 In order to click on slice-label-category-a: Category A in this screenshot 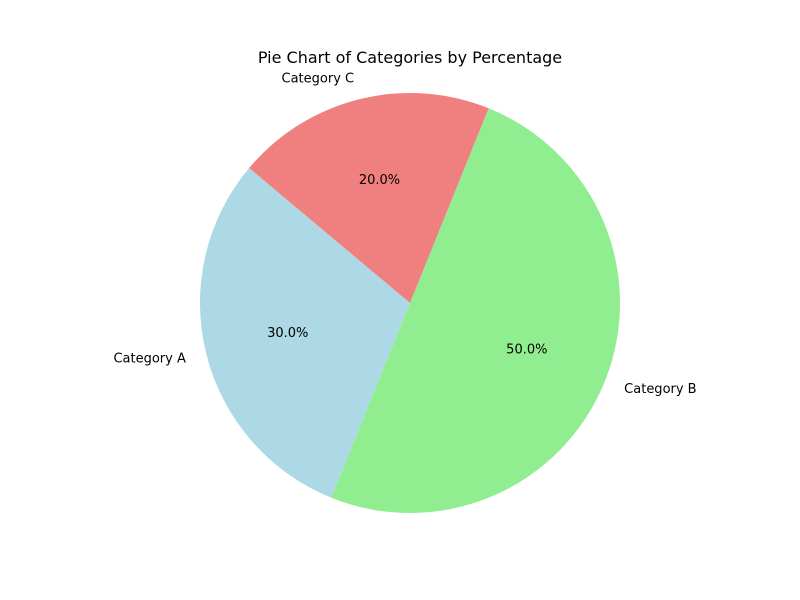, I will do `click(149, 358)`.